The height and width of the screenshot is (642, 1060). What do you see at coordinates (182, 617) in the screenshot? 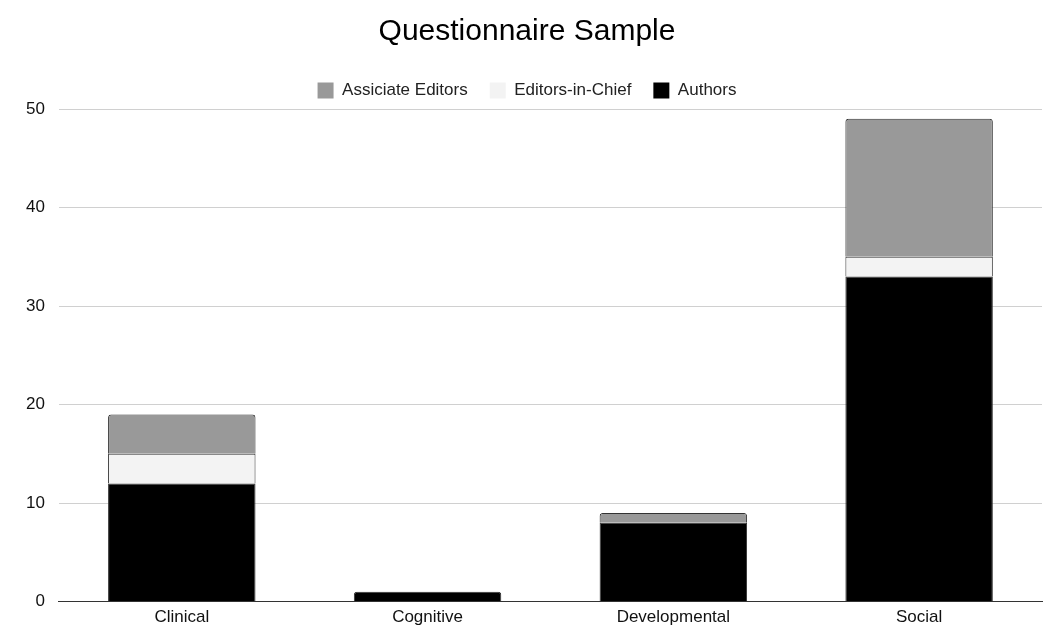
I see `x-tick-label: Clinical` at bounding box center [182, 617].